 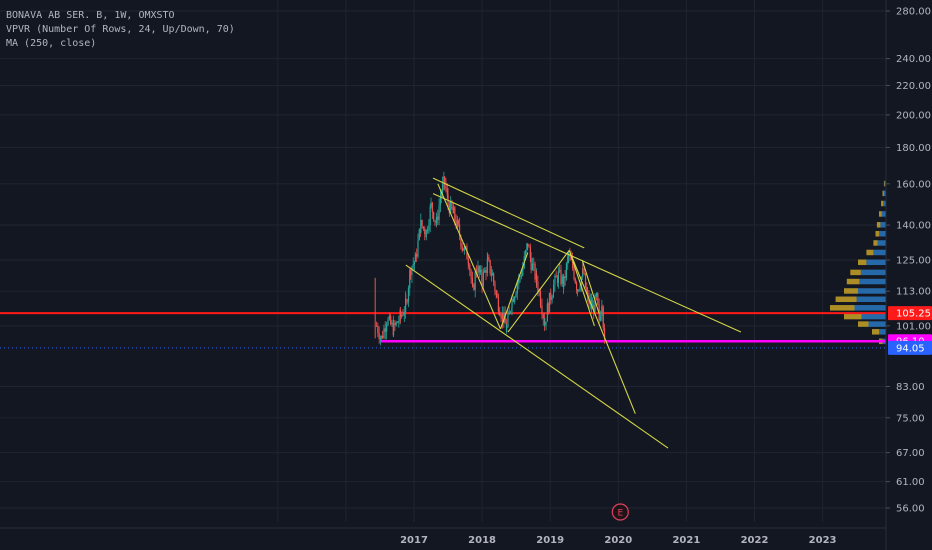 I want to click on price-tick-label: 67.00, so click(x=910, y=453).